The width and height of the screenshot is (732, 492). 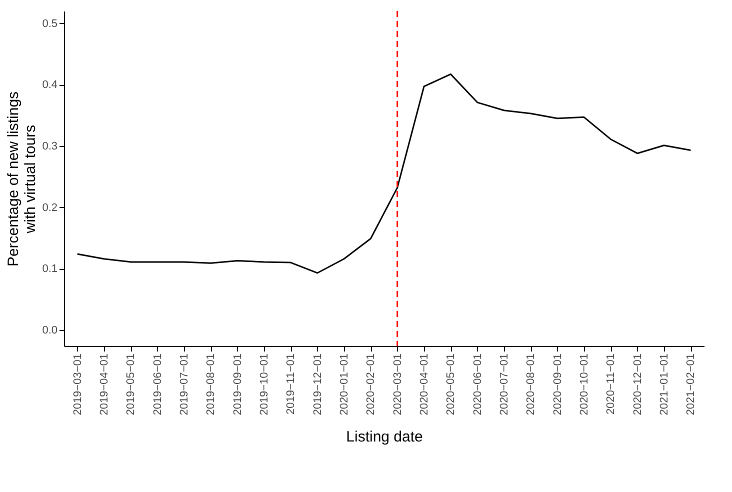 I want to click on x-tick-label: 2020−03−01, so click(x=398, y=385).